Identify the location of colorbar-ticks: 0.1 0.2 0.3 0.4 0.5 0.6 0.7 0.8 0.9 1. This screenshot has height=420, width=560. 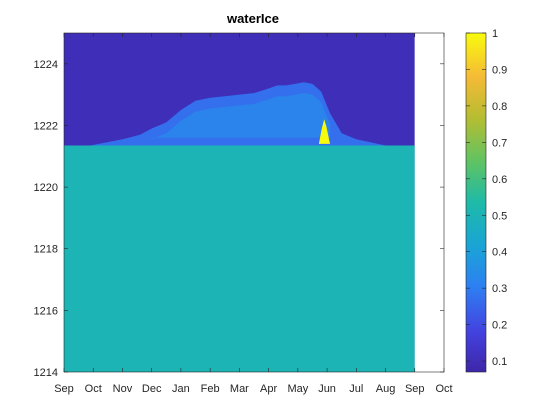
(486, 198).